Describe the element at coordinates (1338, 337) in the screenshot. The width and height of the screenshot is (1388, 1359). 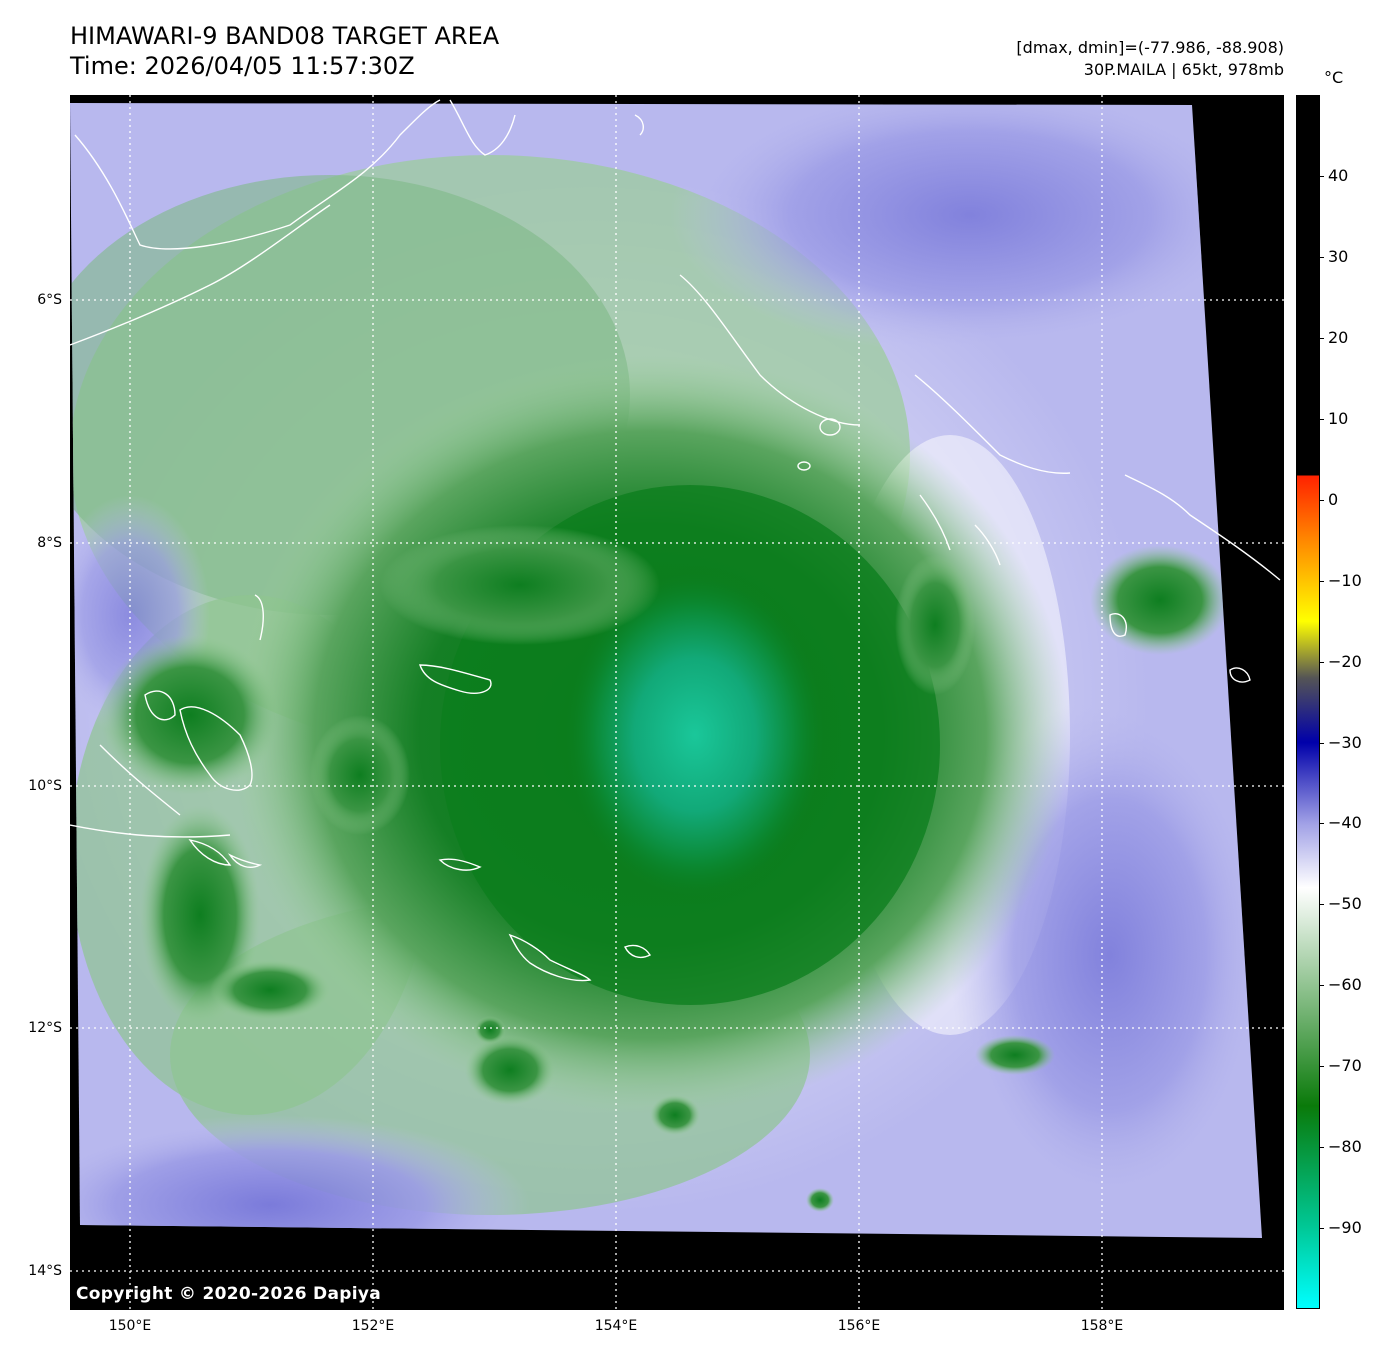
I see `colorbar-tick-label: 20` at that location.